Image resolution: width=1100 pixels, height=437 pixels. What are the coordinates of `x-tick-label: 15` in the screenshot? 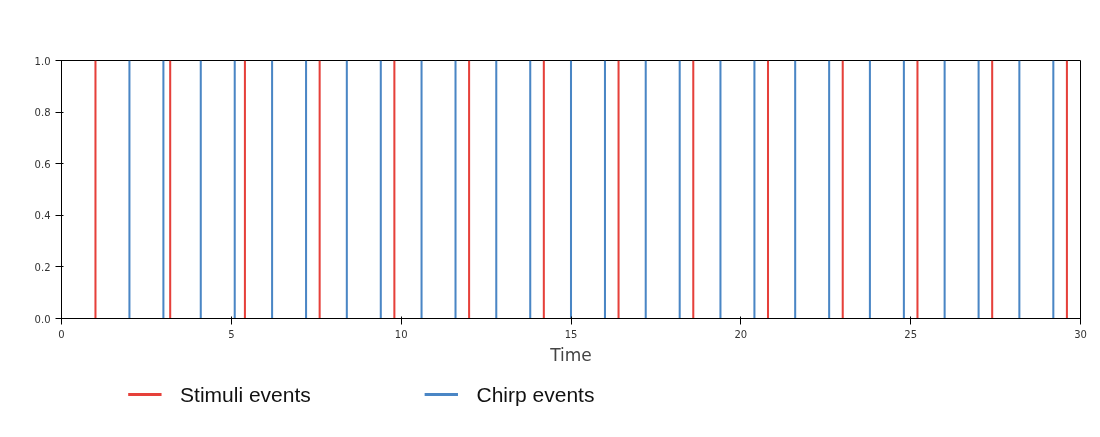 It's located at (571, 334).